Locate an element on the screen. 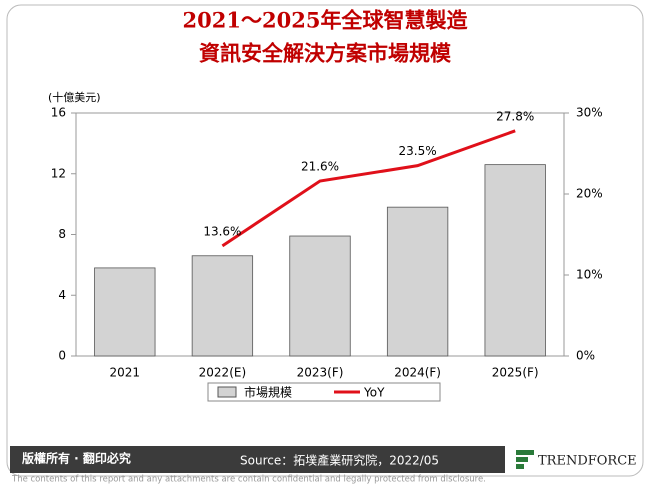 Image resolution: width=650 pixels, height=489 pixels. footer-rights: 版權所有 · 翻印必究 is located at coordinates (76, 458).